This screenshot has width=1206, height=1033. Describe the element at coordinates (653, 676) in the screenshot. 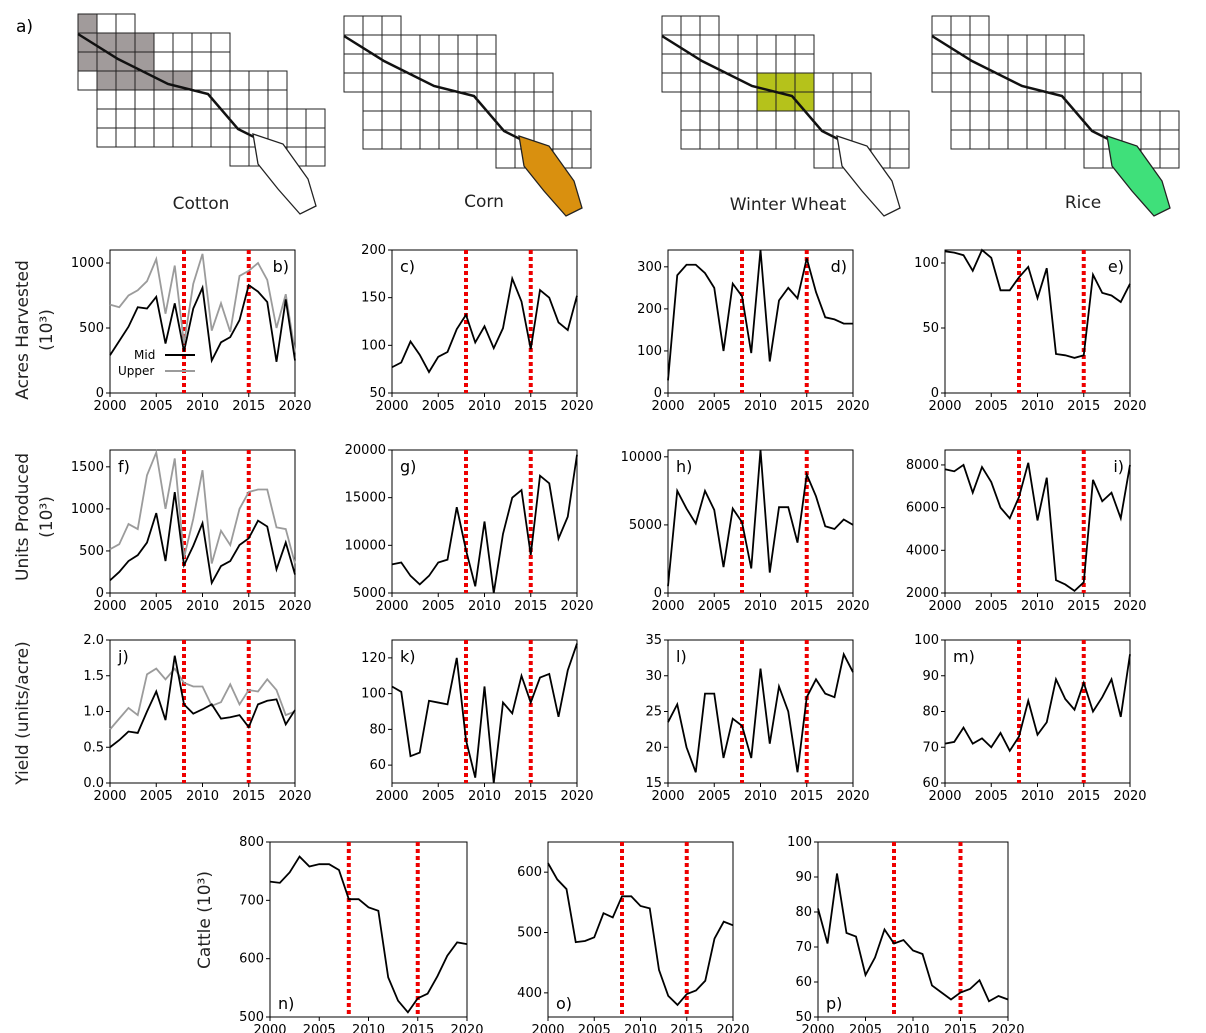

I see `y-tick-label: 30` at that location.